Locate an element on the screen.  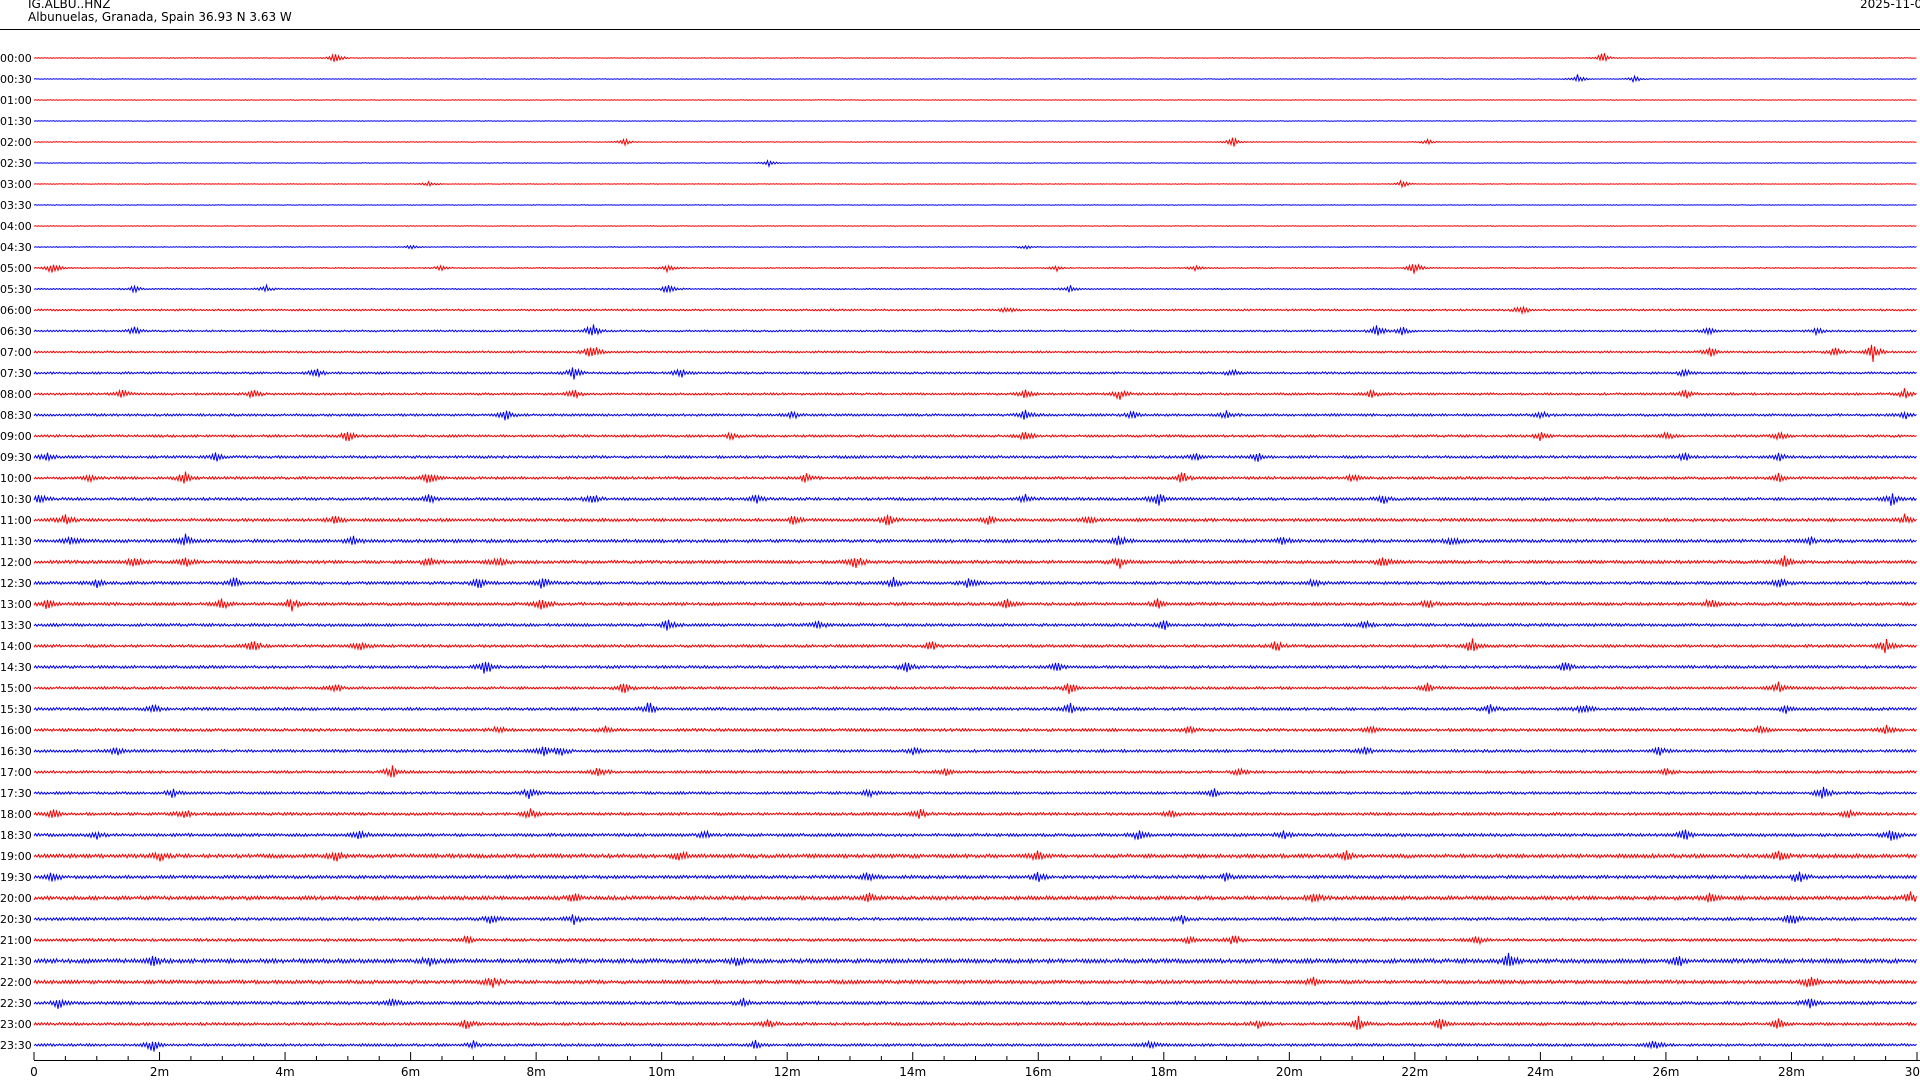
row-label: 04:00 is located at coordinates (16, 226).